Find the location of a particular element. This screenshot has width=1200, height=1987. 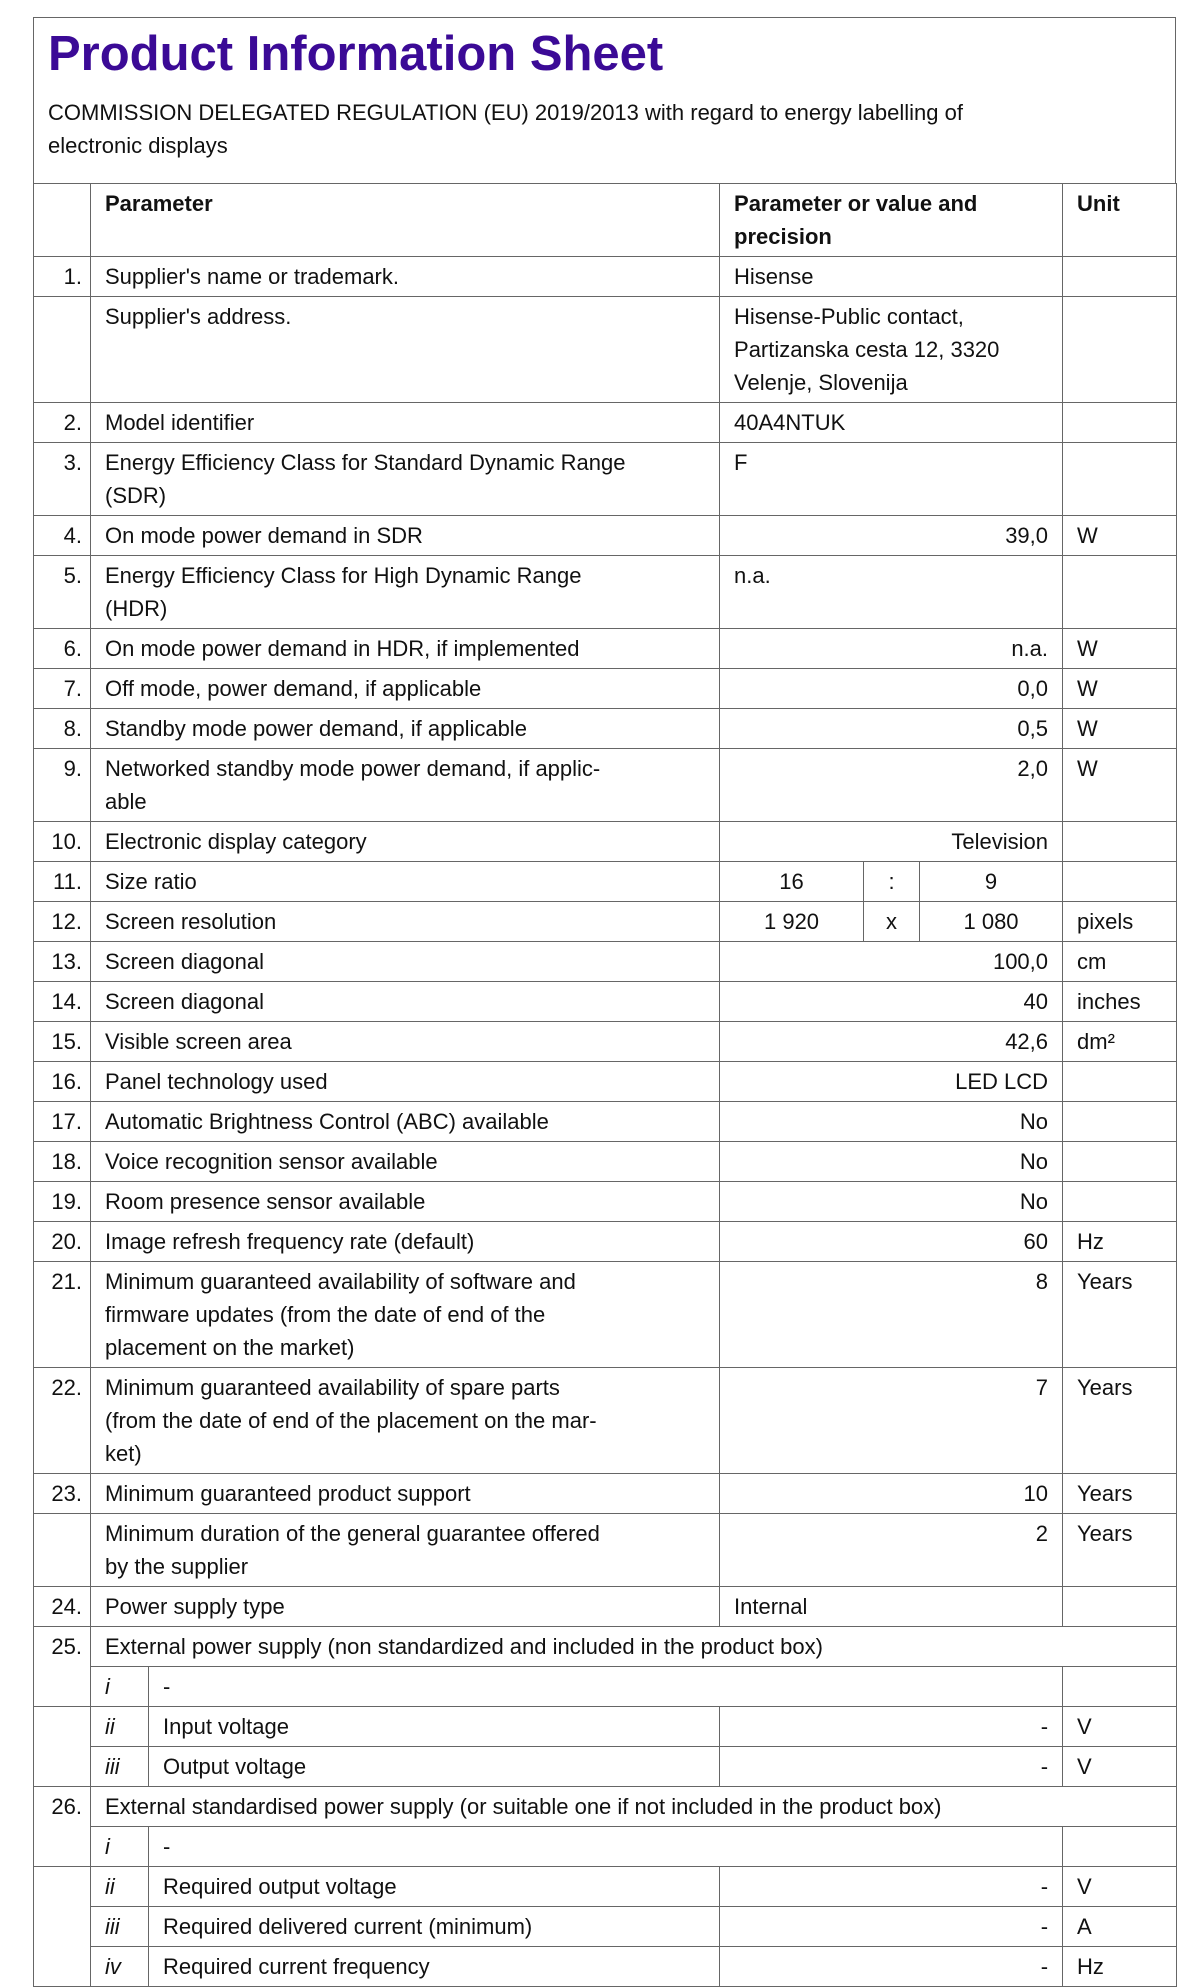

value-part-b: 1 080 is located at coordinates (991, 921).